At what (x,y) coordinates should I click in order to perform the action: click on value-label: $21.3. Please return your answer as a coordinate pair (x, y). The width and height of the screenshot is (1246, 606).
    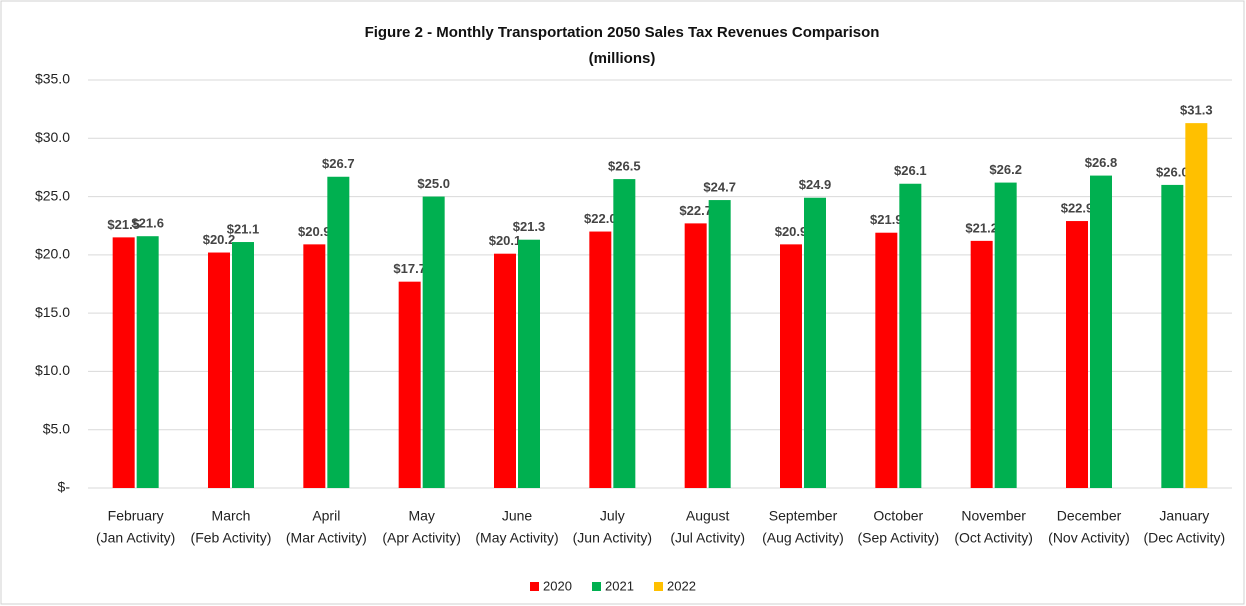
    Looking at the image, I should click on (529, 226).